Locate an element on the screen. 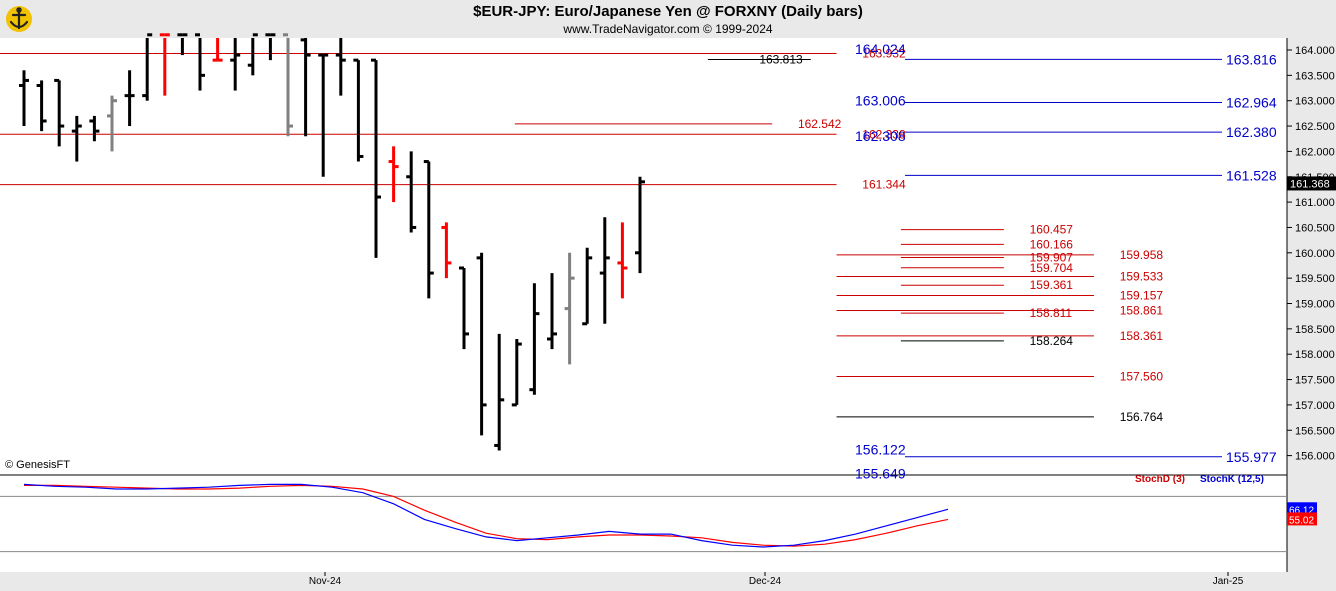  time-axis: Nov-24 Dec-24 Jan-25 is located at coordinates (776, 579).